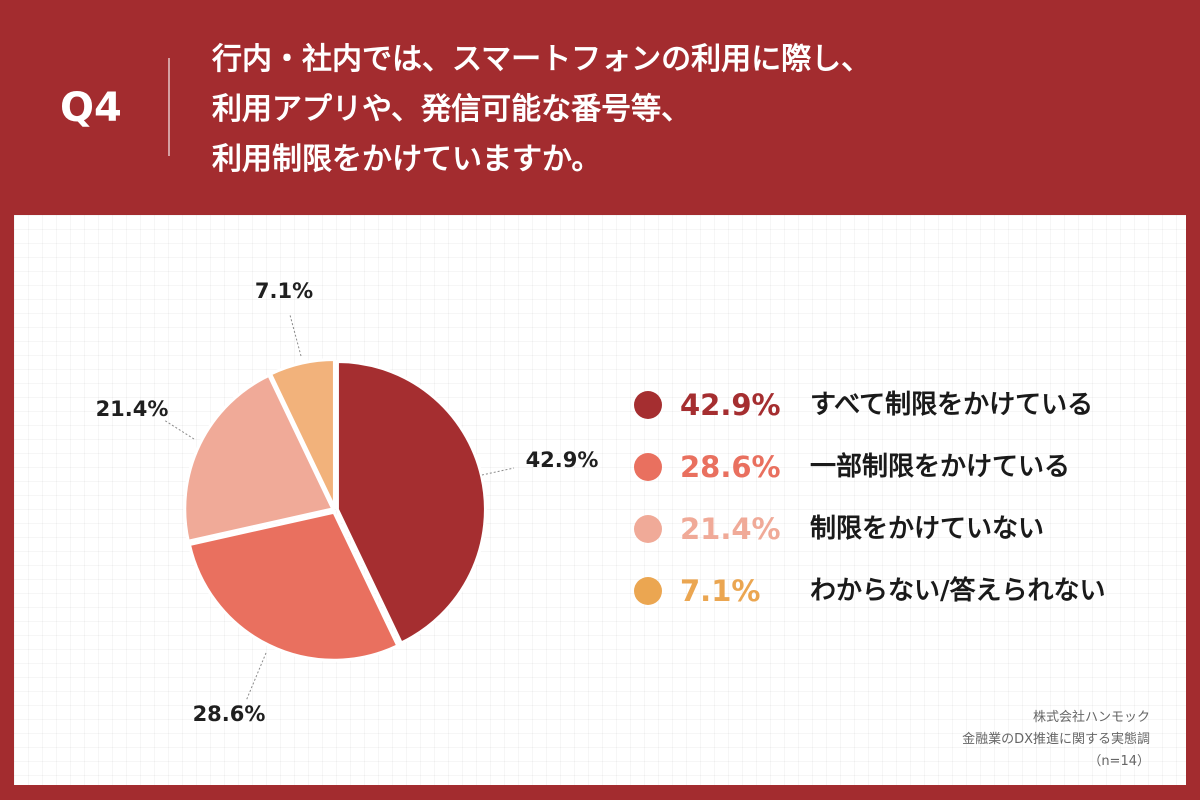 The height and width of the screenshot is (800, 1200). I want to click on legend-item-partly-restricted: 28.6% 一部制限をかけている, so click(904, 467).